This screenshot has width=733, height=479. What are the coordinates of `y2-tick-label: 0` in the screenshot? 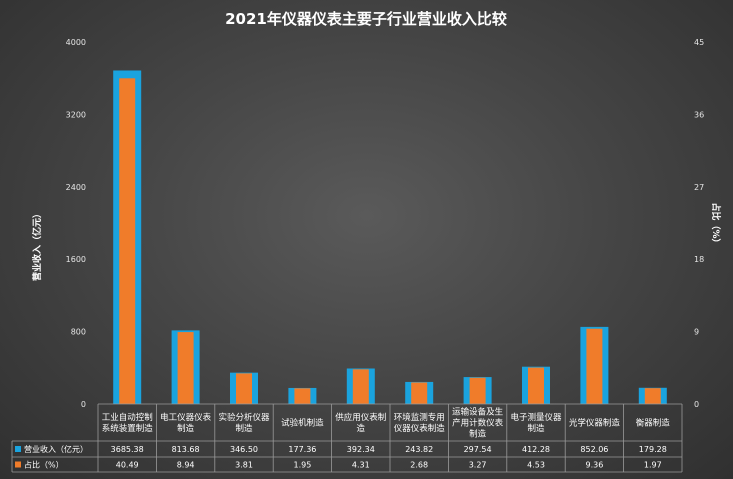 It's located at (696, 404).